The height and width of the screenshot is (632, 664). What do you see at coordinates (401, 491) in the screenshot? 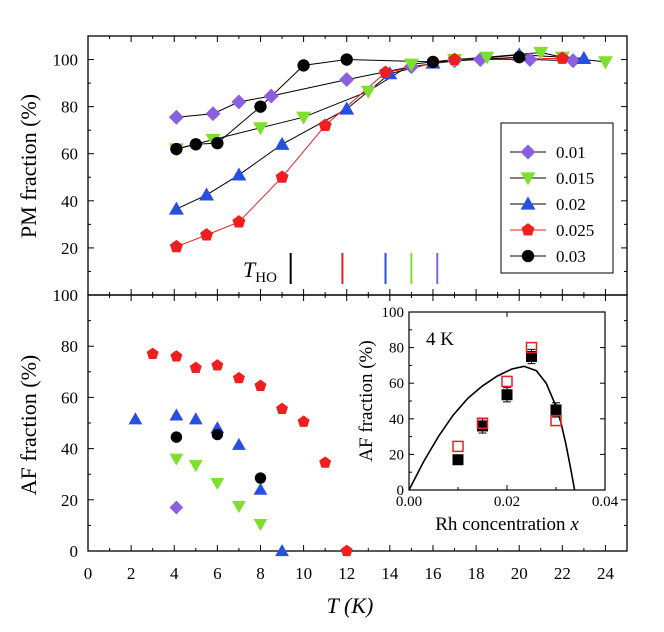
I see `inset-y-tick-label: 0` at bounding box center [401, 491].